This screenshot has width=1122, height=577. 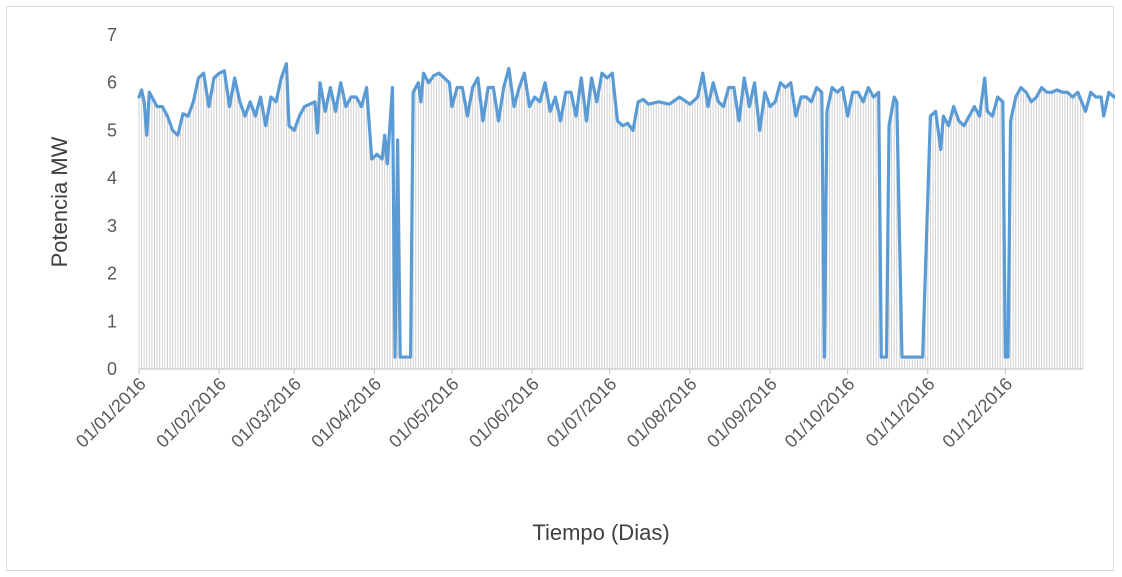 I want to click on x-tick-label: 01/07/2016, so click(x=582, y=413).